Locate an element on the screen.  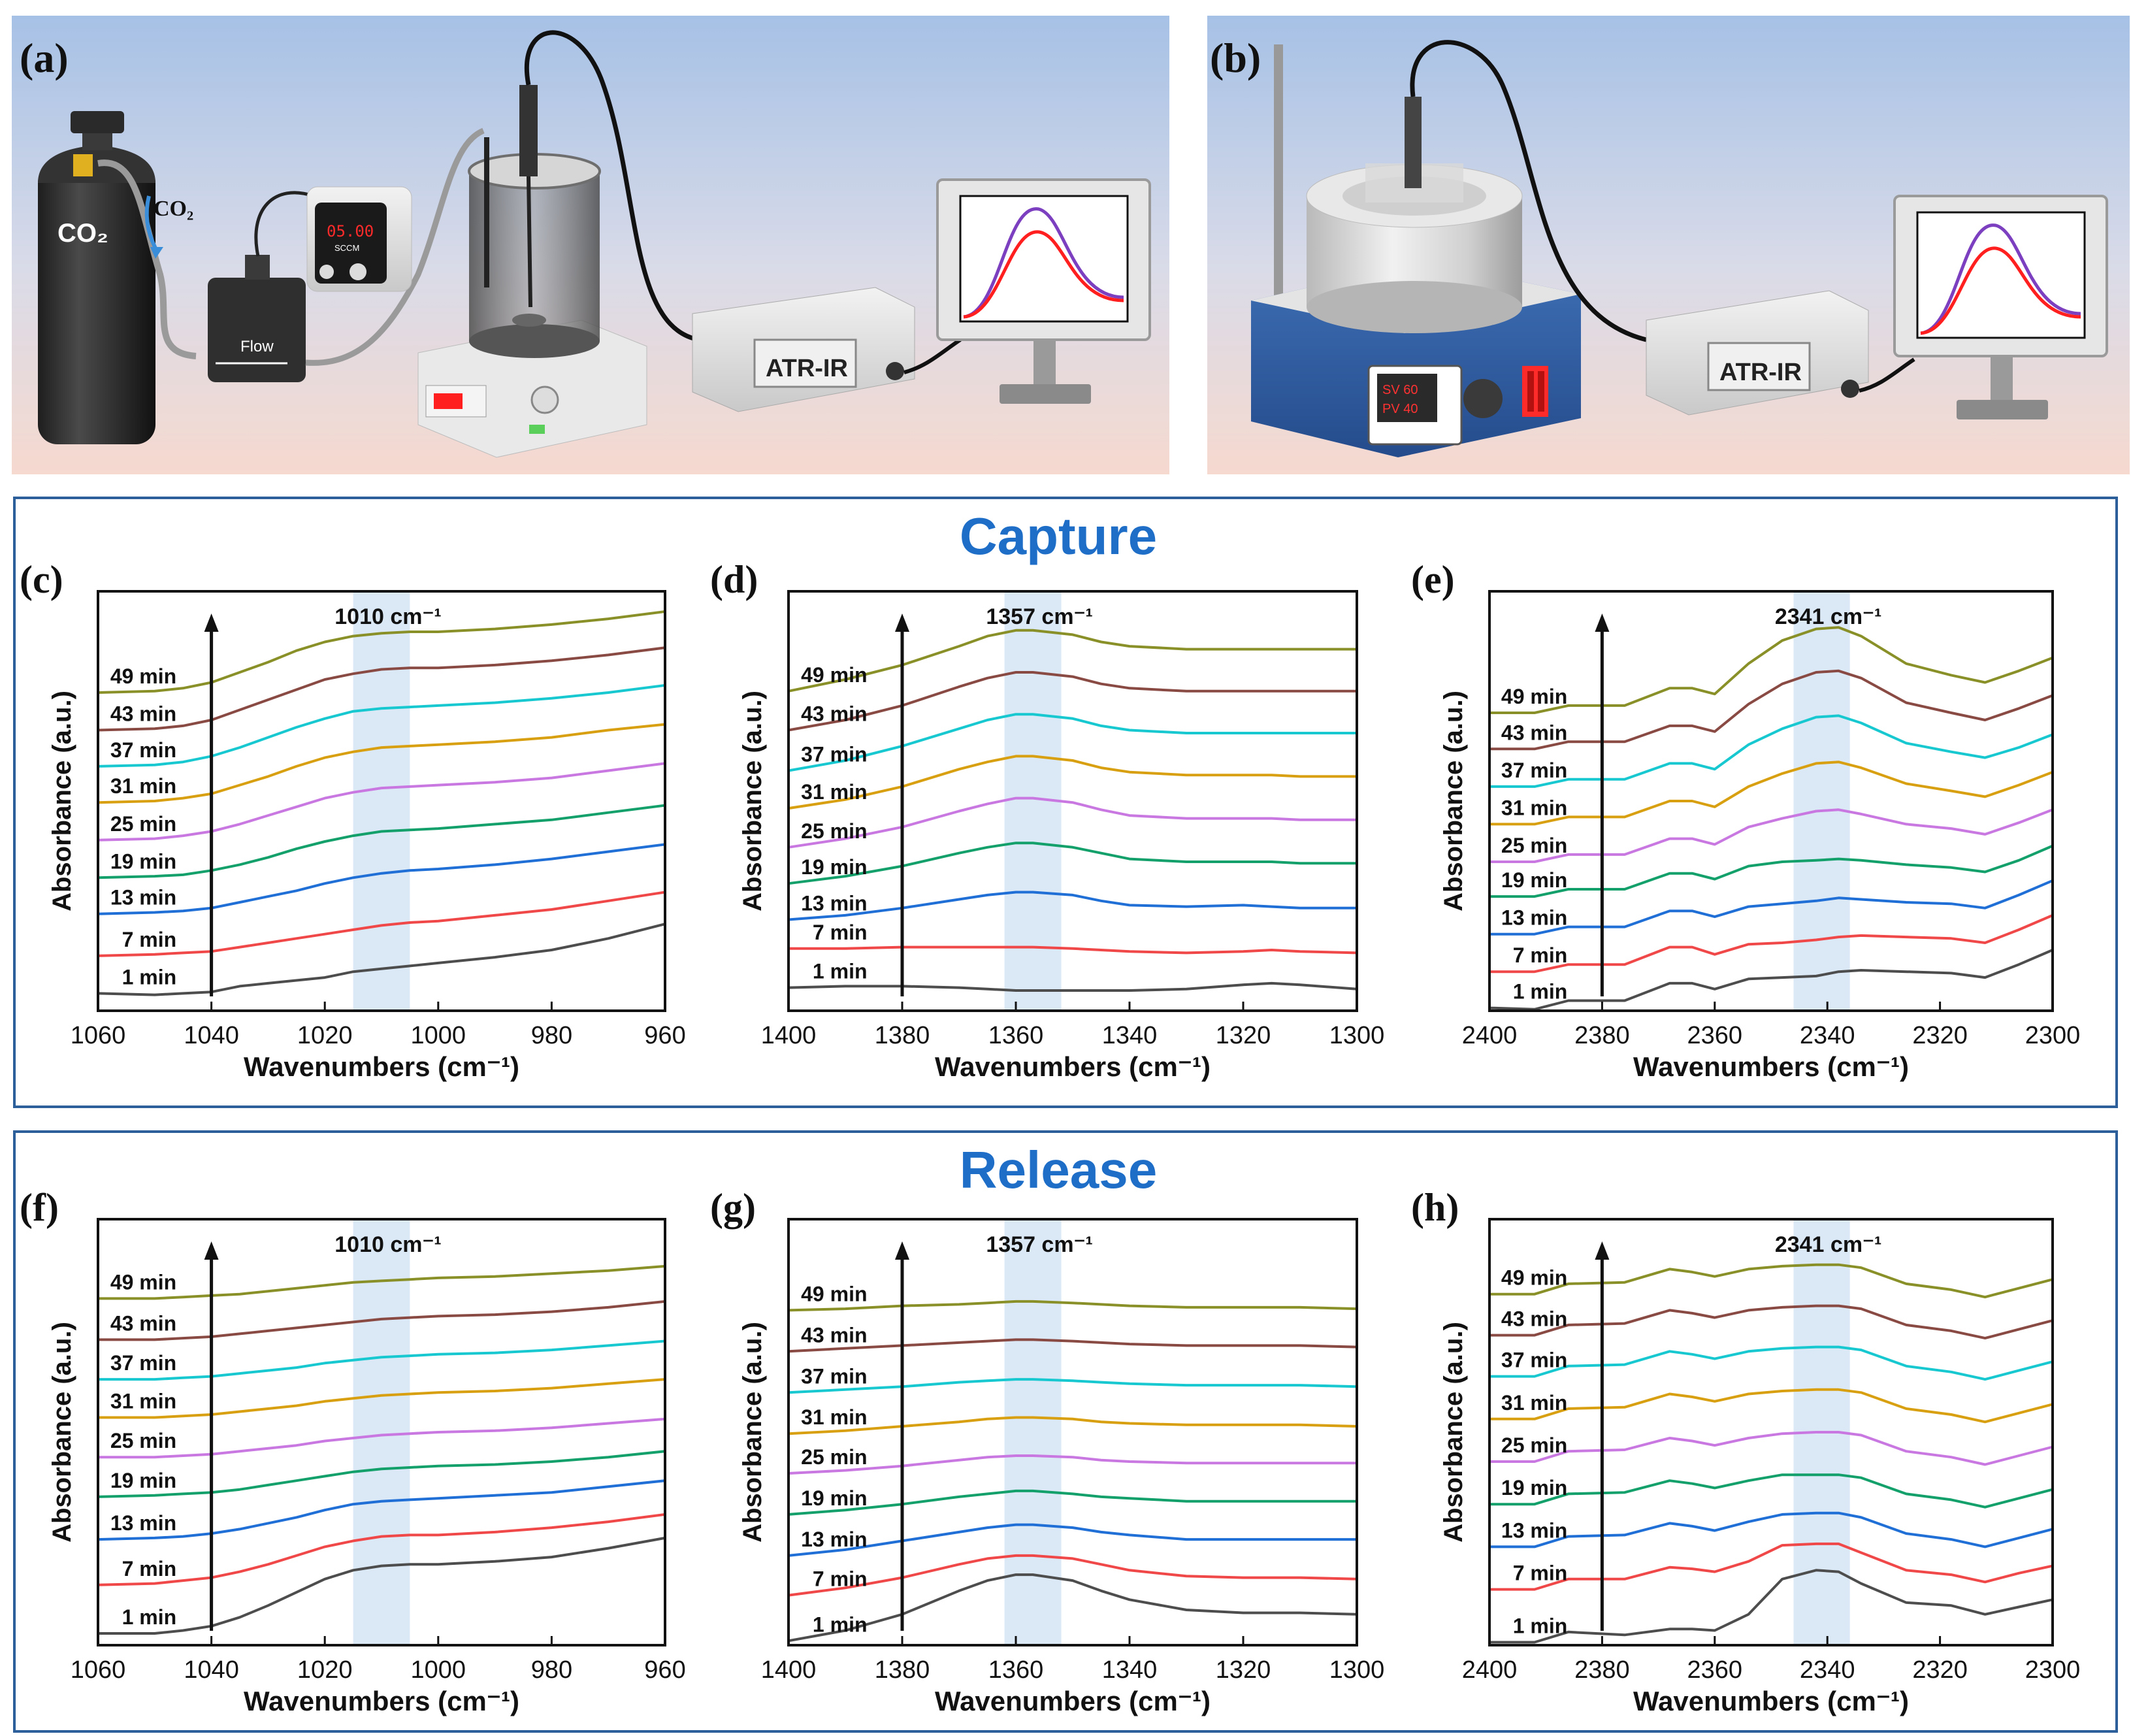
capture-title: Capture is located at coordinates (1058, 536).